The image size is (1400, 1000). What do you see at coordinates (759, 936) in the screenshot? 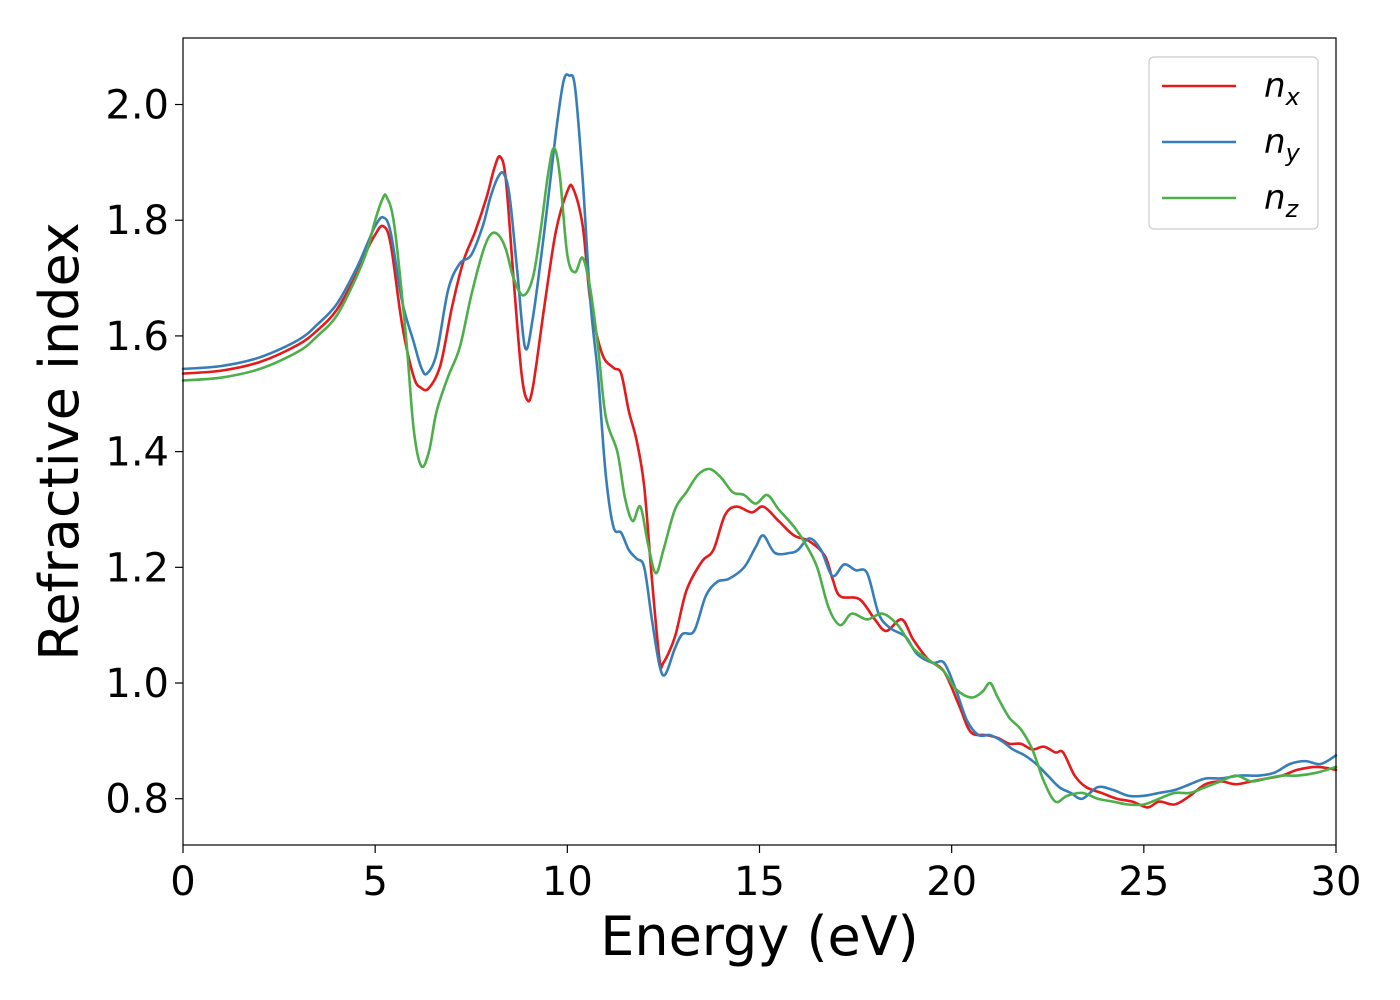
I see `x-axis-label: Energy (eV)` at bounding box center [759, 936].